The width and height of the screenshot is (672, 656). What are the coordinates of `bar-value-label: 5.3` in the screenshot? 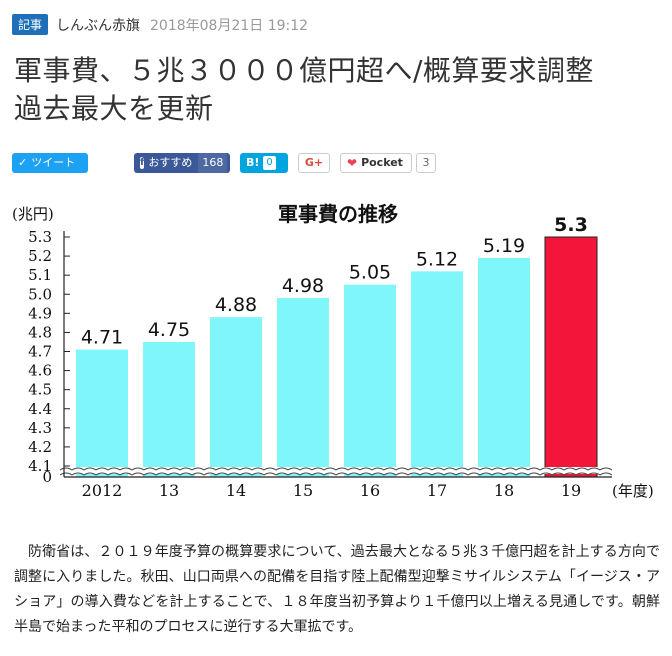 It's located at (571, 225).